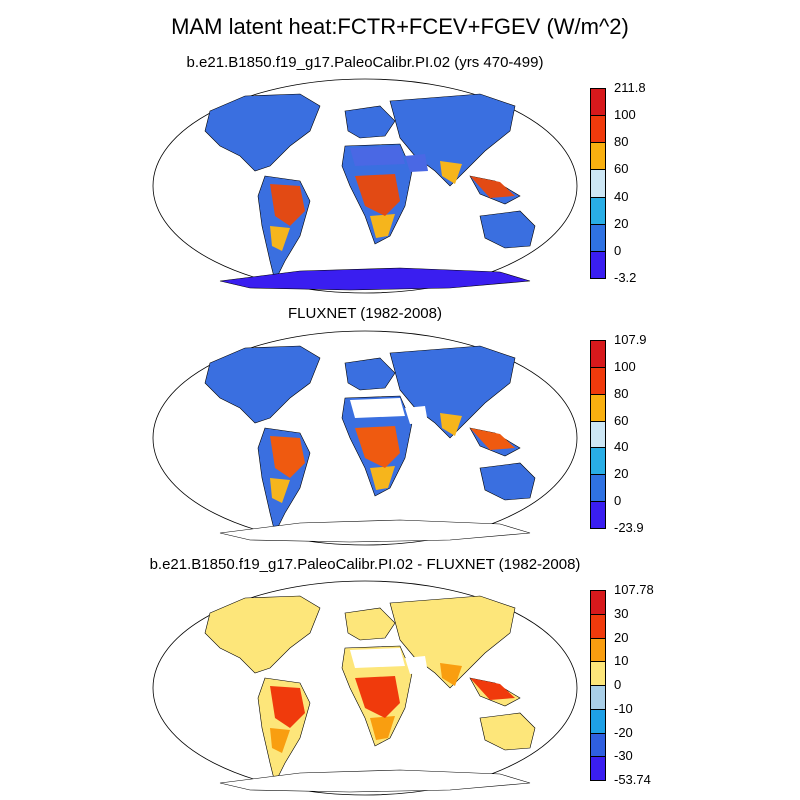 This screenshot has height=800, width=800. What do you see at coordinates (629, 527) in the screenshot?
I see `colorbar-label: -23.9` at bounding box center [629, 527].